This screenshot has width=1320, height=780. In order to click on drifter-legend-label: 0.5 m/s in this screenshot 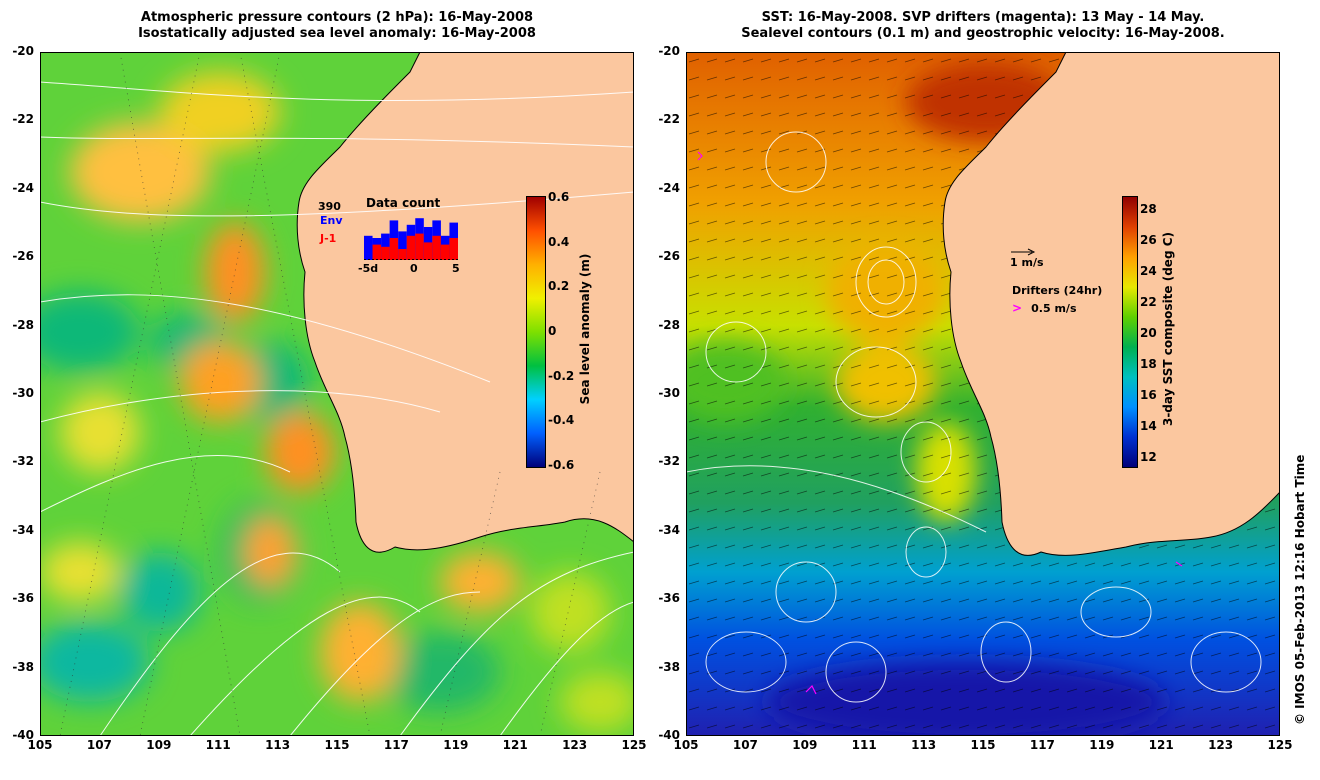, I will do `click(1054, 308)`.